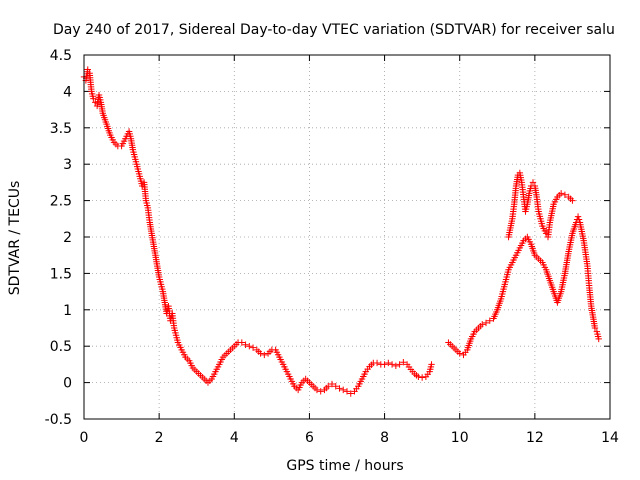 The height and width of the screenshot is (480, 640). What do you see at coordinates (67, 92) in the screenshot?
I see `y-tick-label: 4` at bounding box center [67, 92].